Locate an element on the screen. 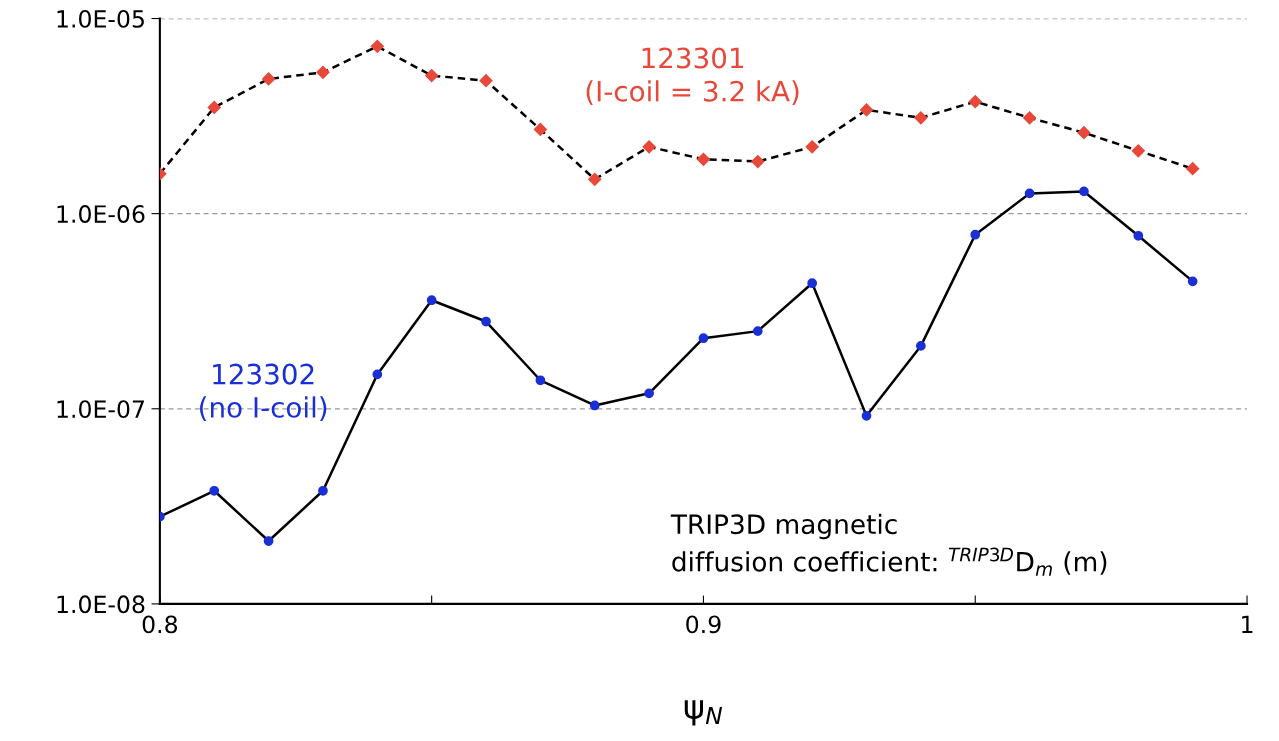 The height and width of the screenshot is (741, 1279). y-tick-label: 1.0E-07 is located at coordinates (100, 409).